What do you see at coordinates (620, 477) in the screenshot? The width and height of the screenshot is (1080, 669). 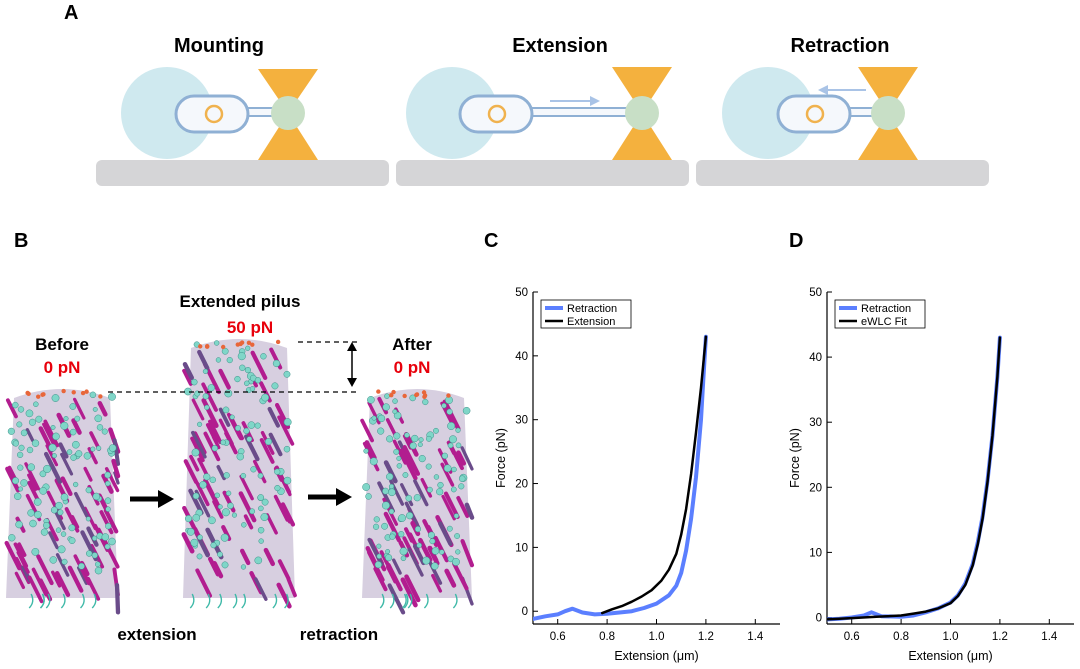 I see `series-line-retraction` at bounding box center [620, 477].